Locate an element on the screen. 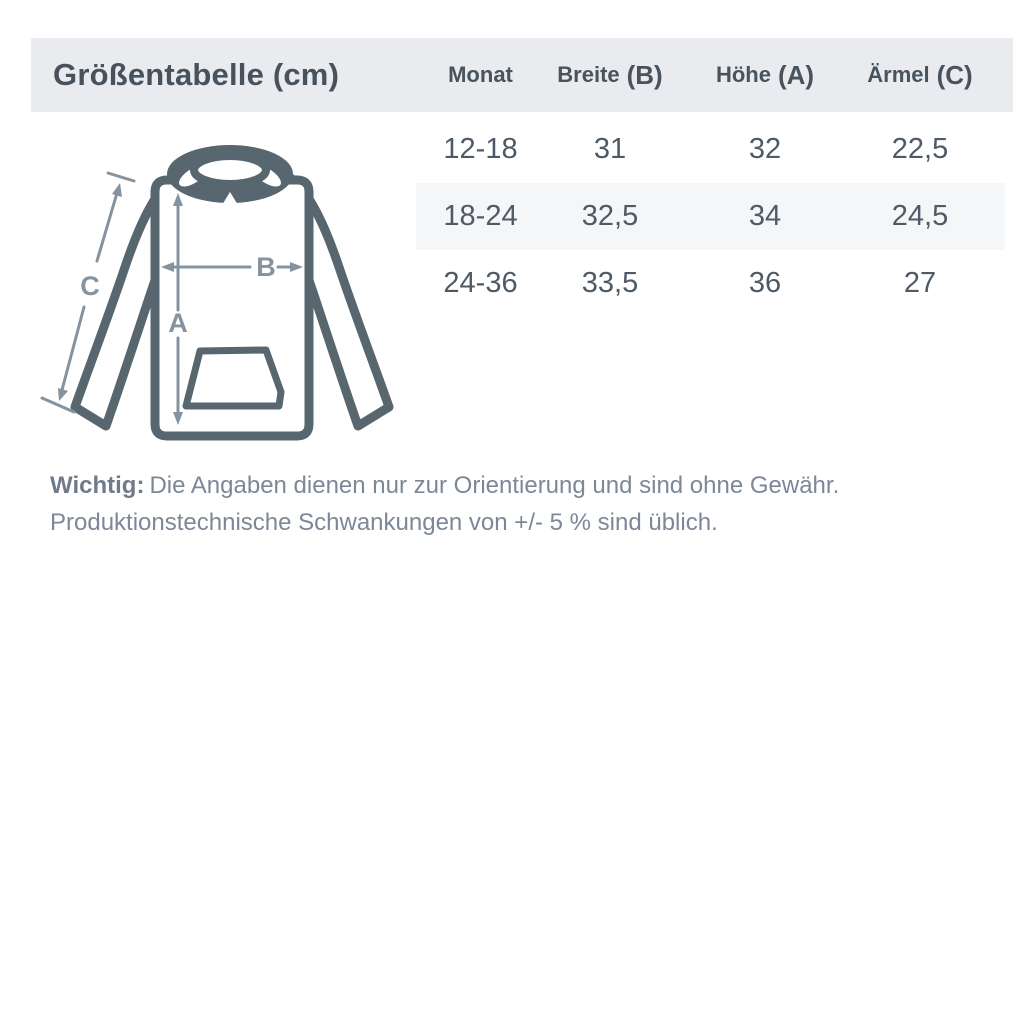 The height and width of the screenshot is (1024, 1024). hoodie-hood is located at coordinates (230, 175).